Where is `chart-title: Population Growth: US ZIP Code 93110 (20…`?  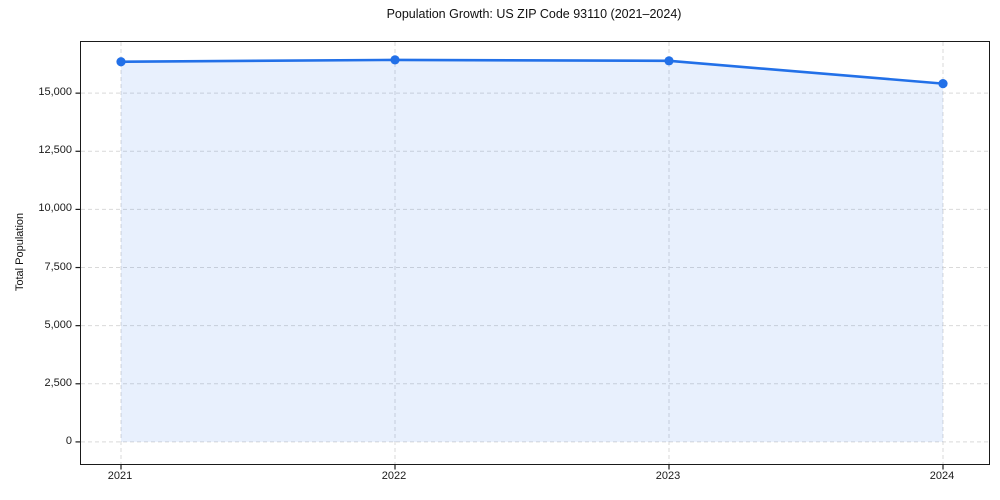
chart-title: Population Growth: US ZIP Code 93110 (20… is located at coordinates (534, 14).